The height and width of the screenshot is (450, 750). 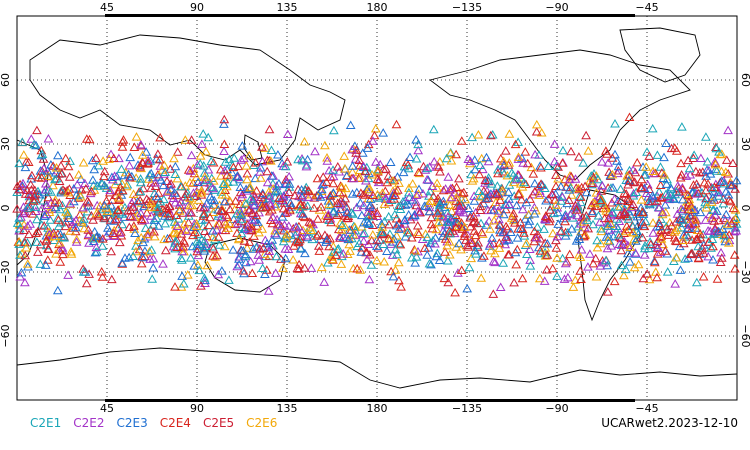 What do you see at coordinates (370, 400) in the screenshot?
I see `bottom-axis-segment` at bounding box center [370, 400].